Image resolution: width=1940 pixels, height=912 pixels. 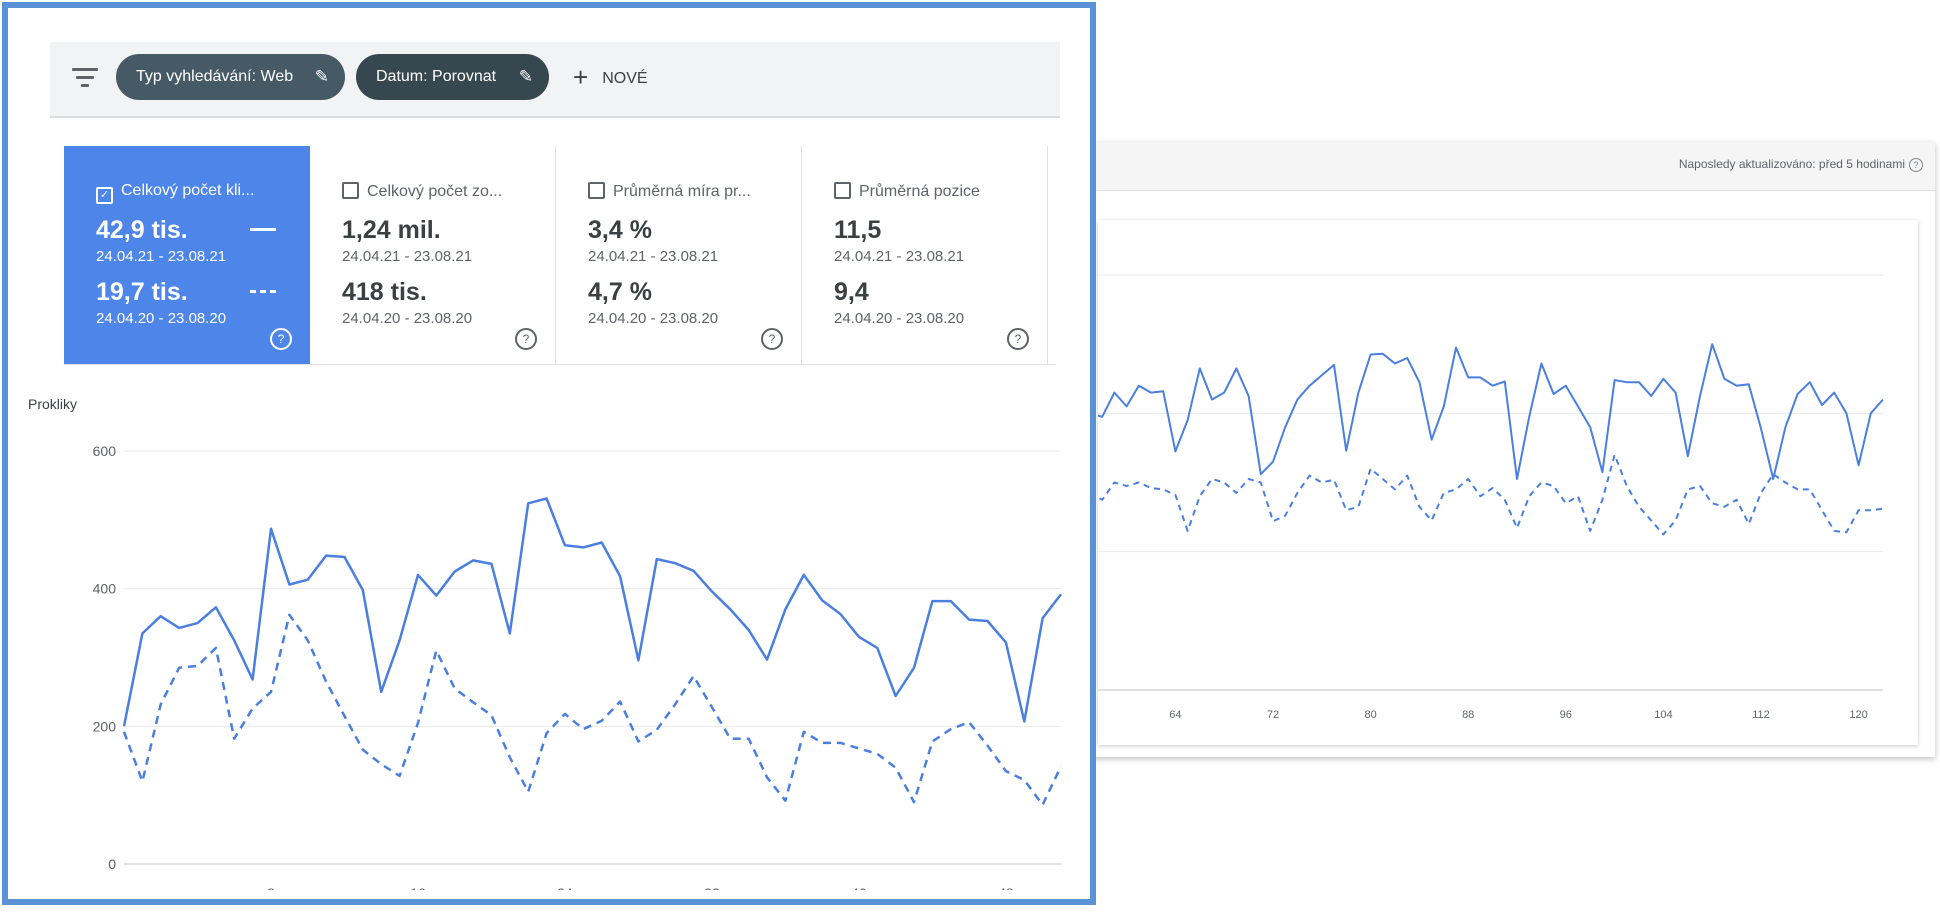 What do you see at coordinates (1006, 887) in the screenshot?
I see `x-tick-label: 48` at bounding box center [1006, 887].